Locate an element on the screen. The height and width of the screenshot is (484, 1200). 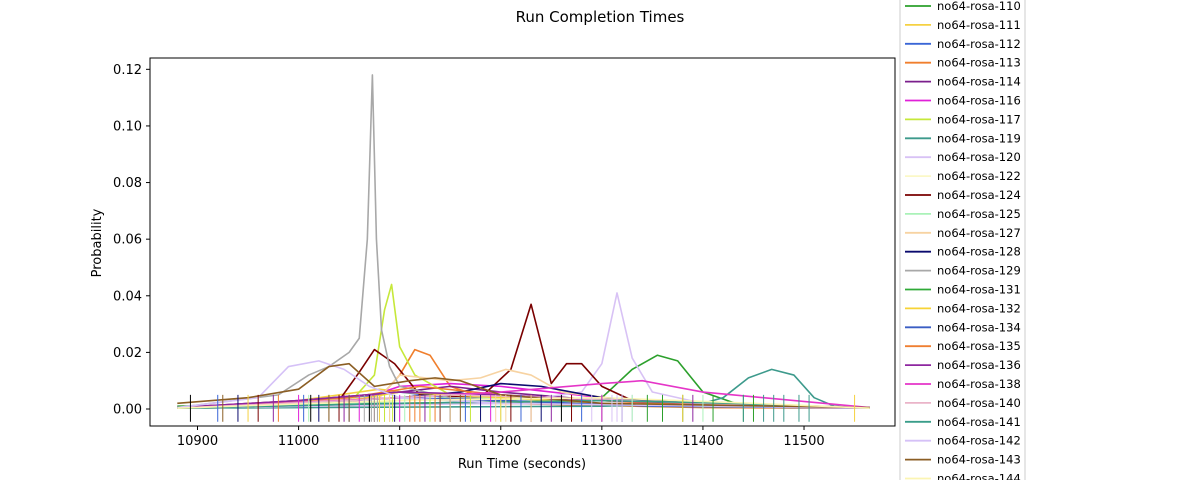
legend-item: no64-rosa-138 is located at coordinates (963, 384).